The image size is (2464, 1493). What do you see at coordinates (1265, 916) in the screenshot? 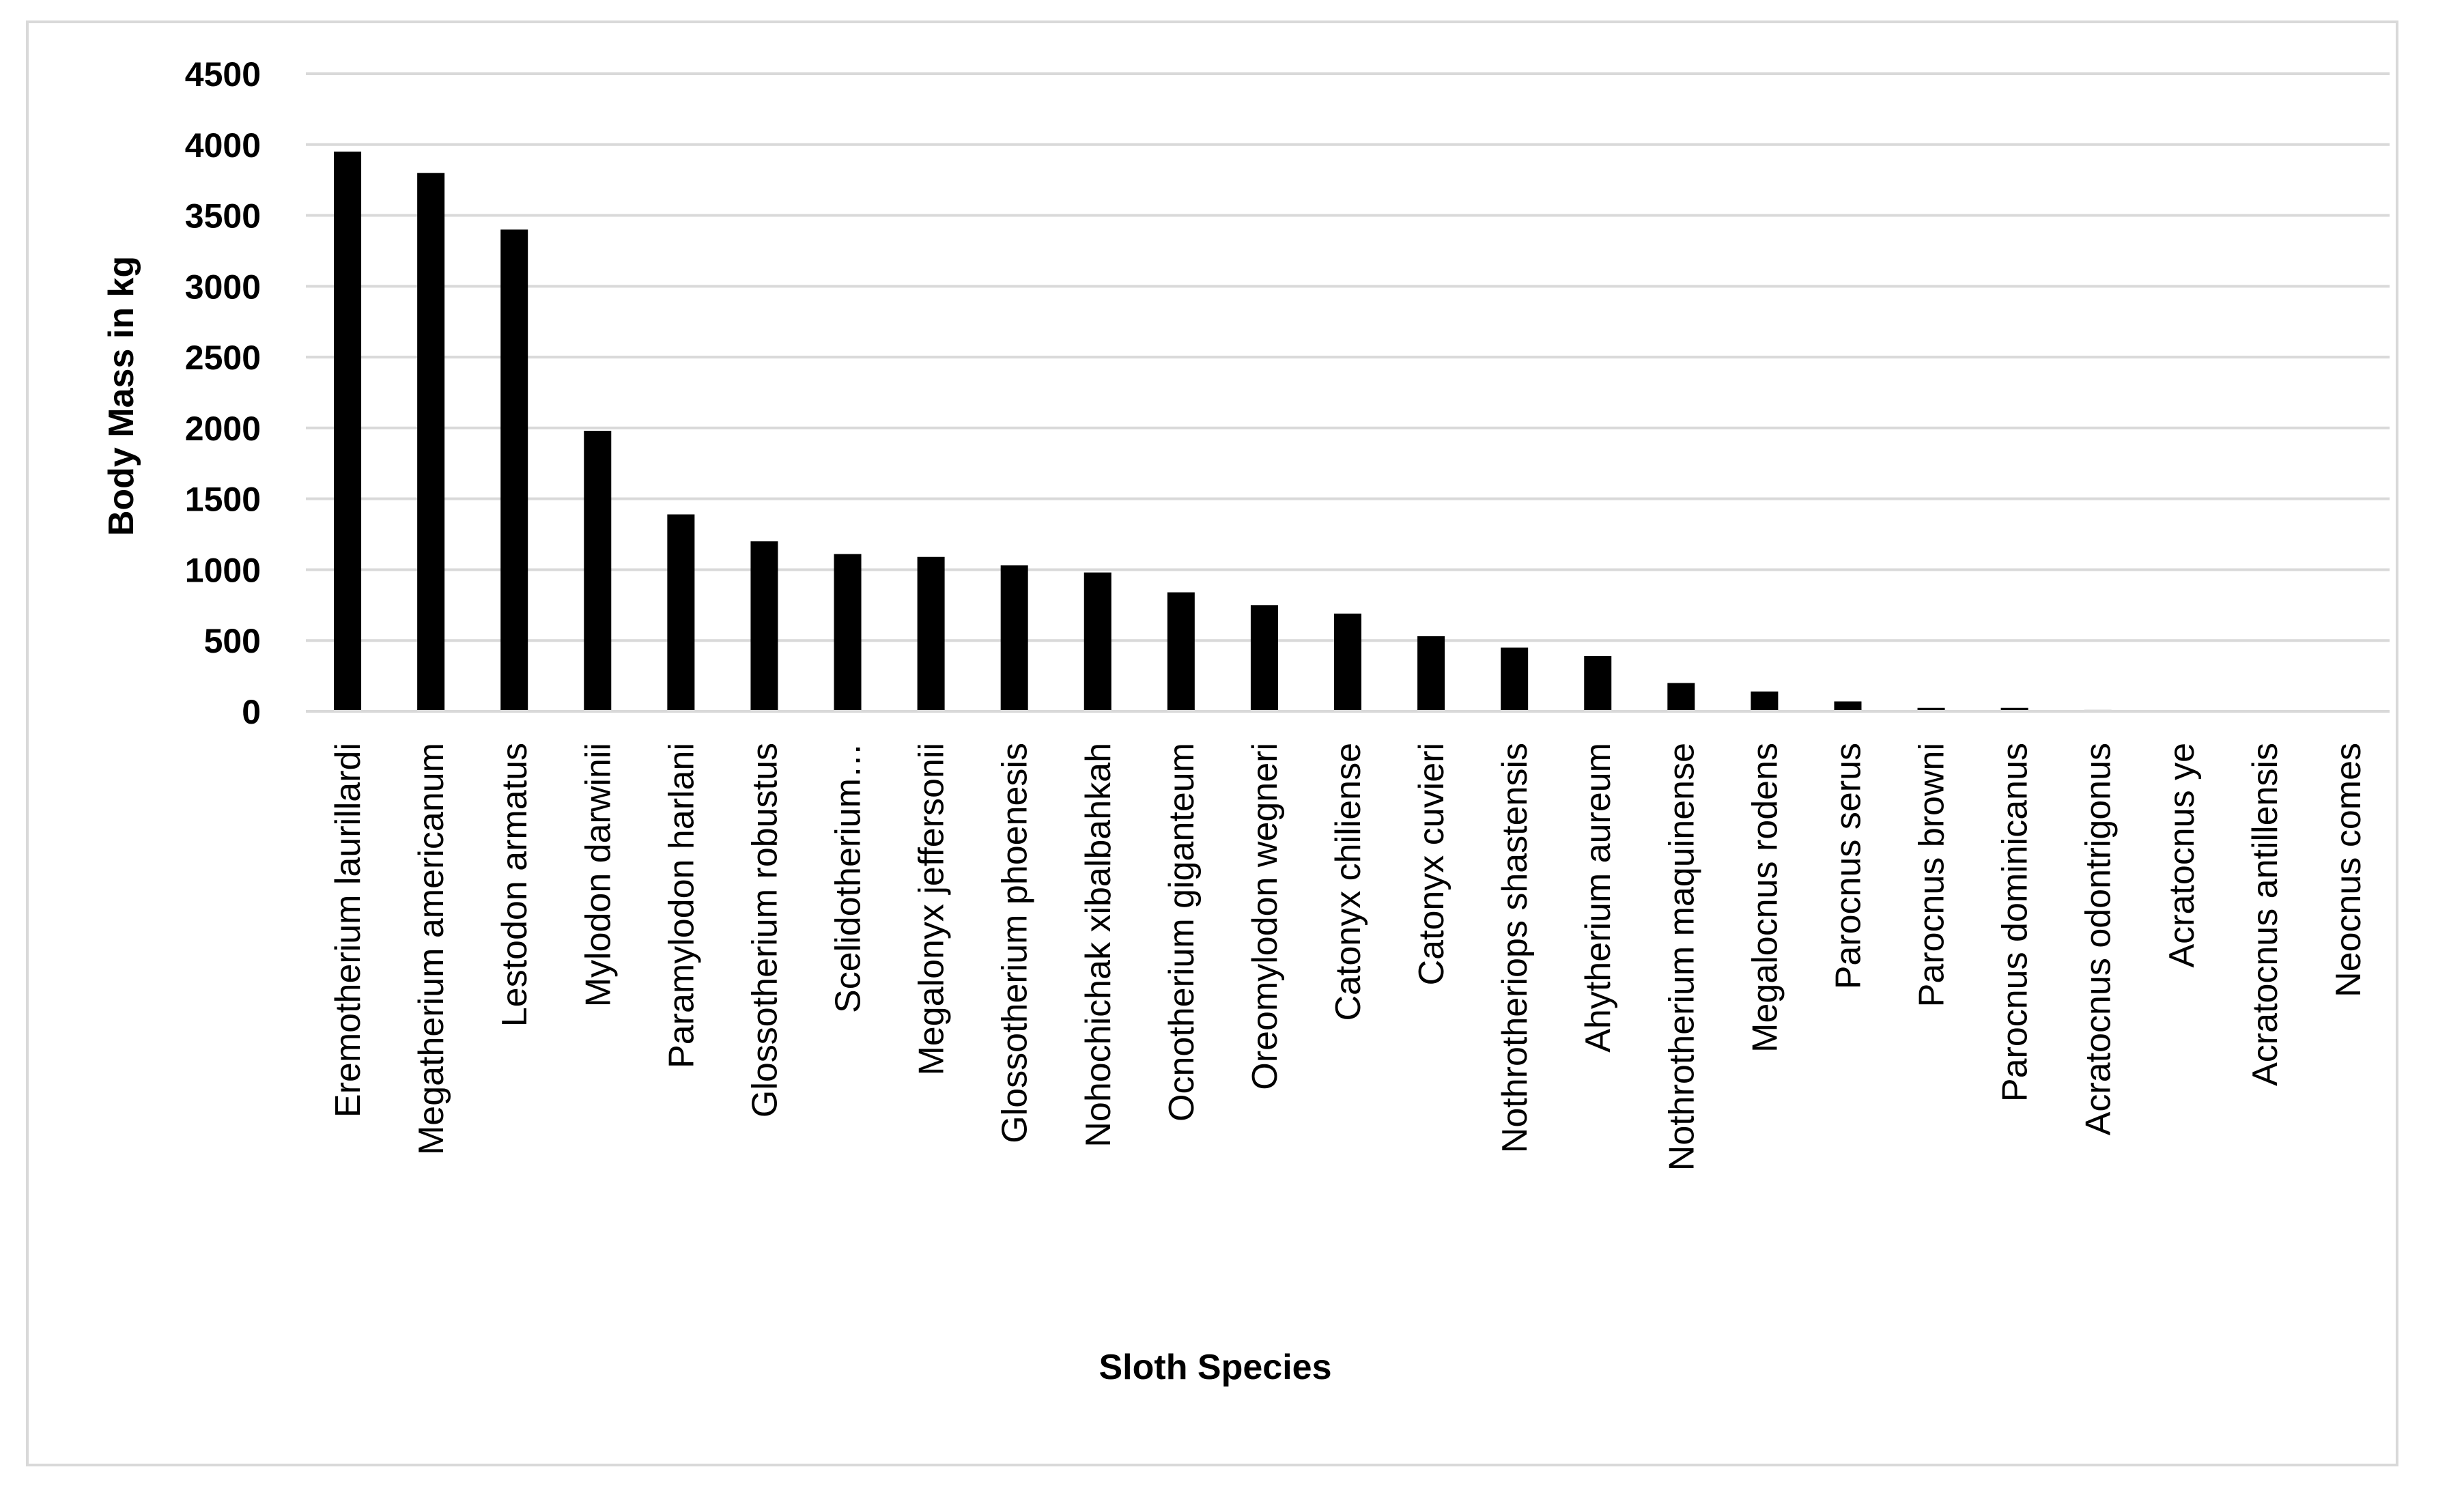
I see `x-category-label: Oreomylodon wegneri` at bounding box center [1265, 916].